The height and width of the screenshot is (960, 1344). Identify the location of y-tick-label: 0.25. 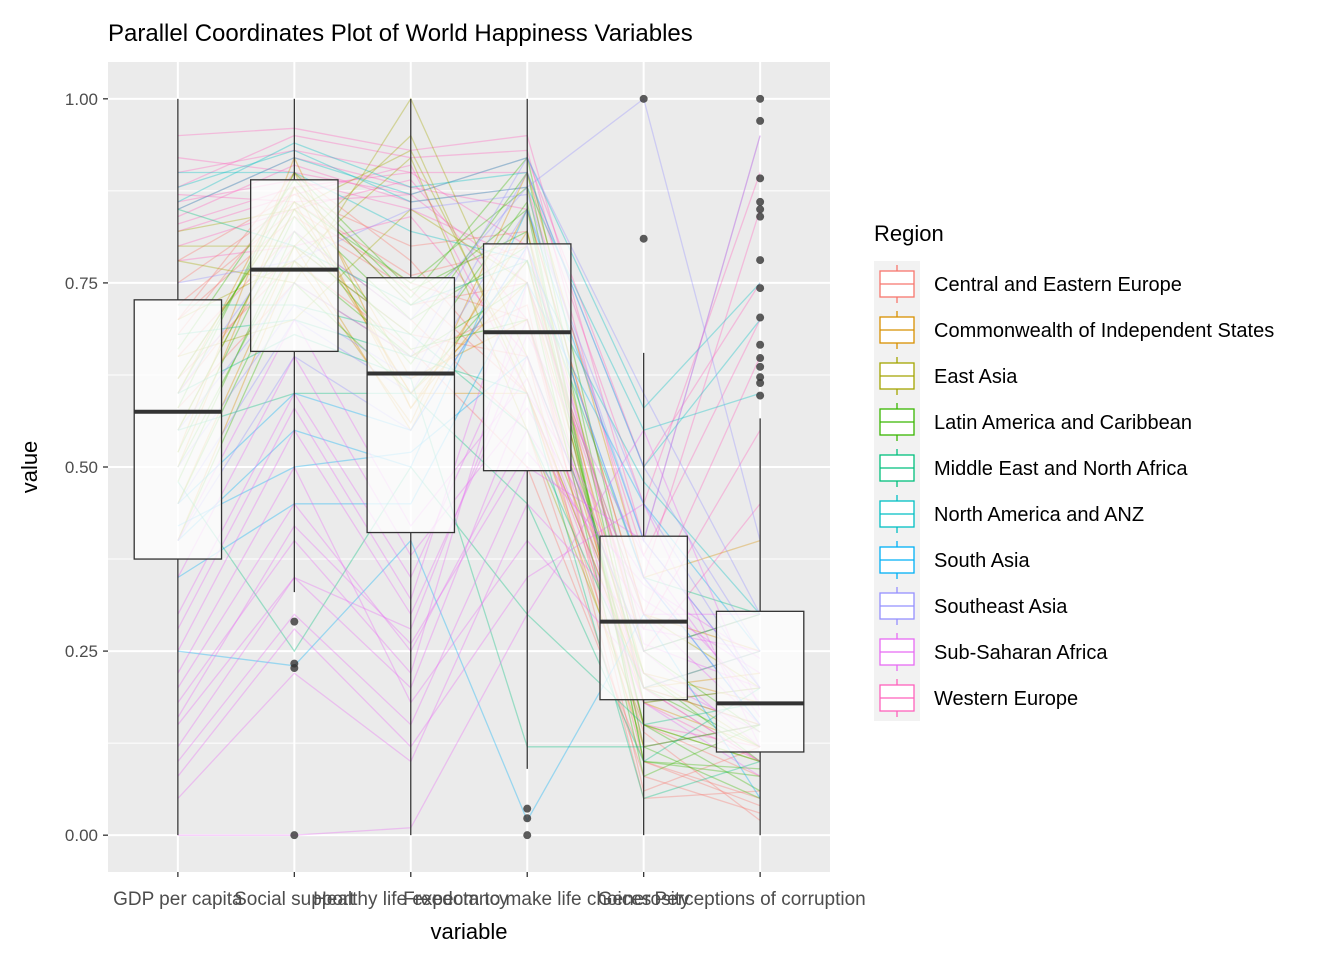
(81, 651).